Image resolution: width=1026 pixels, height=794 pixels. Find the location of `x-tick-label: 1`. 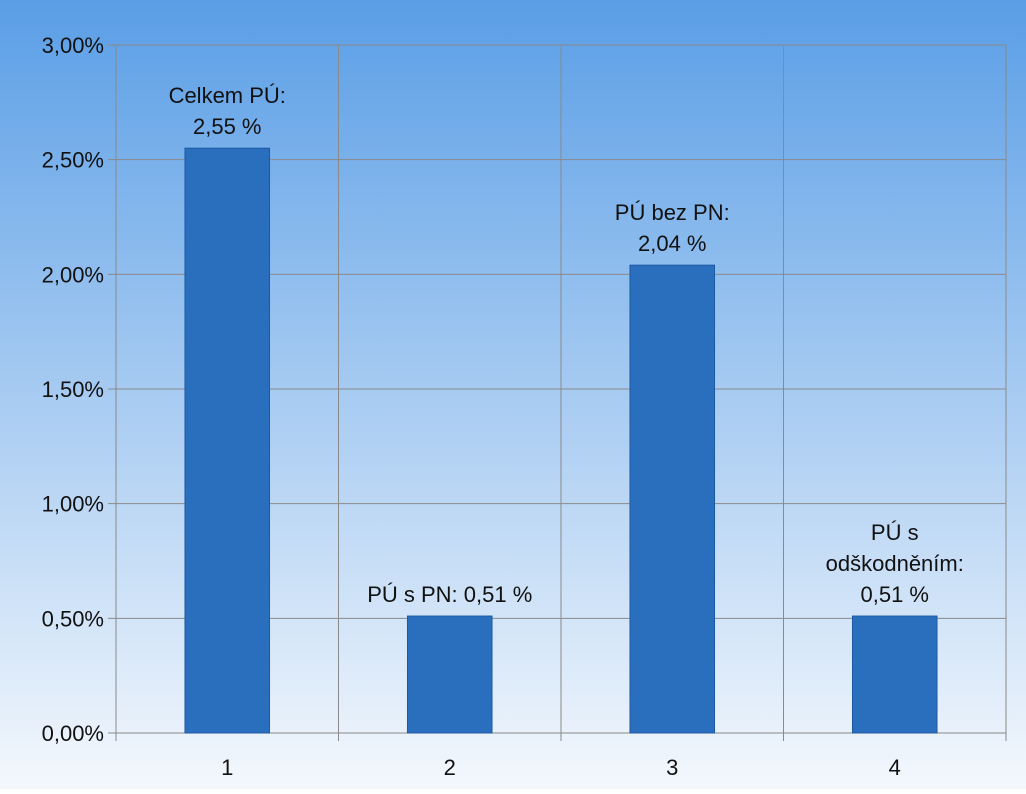

x-tick-label: 1 is located at coordinates (227, 767).